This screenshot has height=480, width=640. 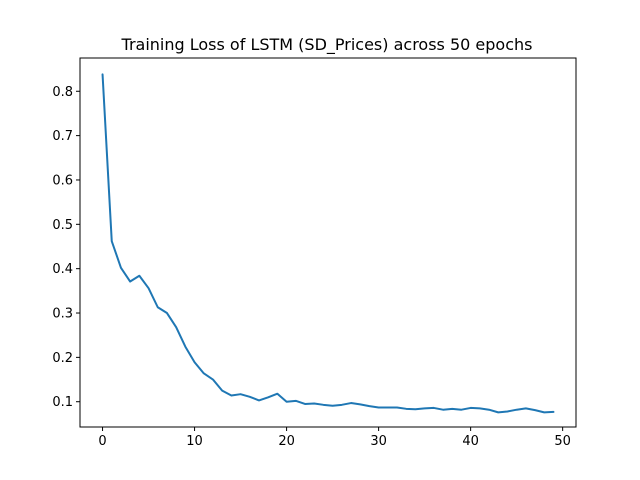 I want to click on y-tick-label: 0.8, so click(x=62, y=92).